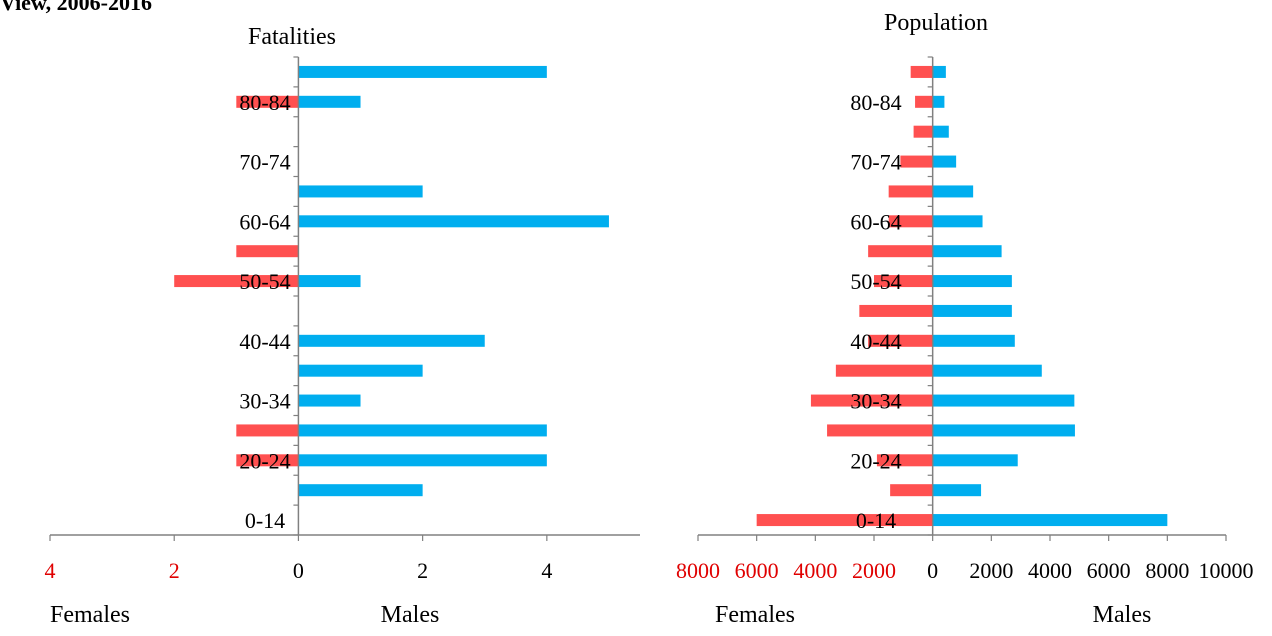 The width and height of the screenshot is (1272, 636). What do you see at coordinates (292, 37) in the screenshot?
I see `chart-title: Fatalities` at bounding box center [292, 37].